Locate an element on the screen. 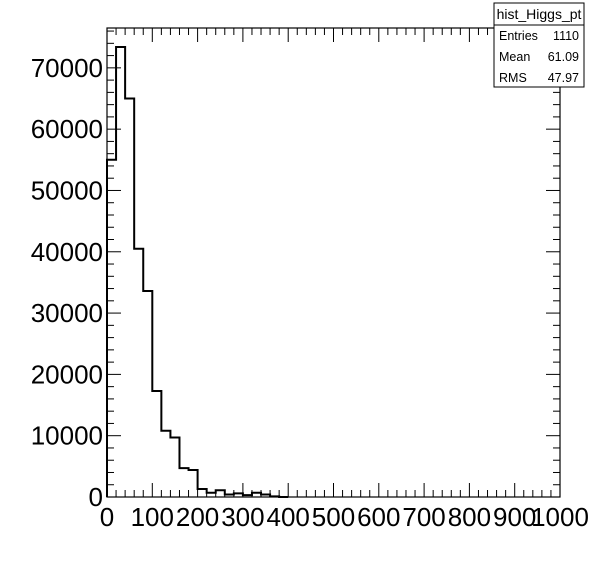  x-tick-label: 700 is located at coordinates (423, 517).